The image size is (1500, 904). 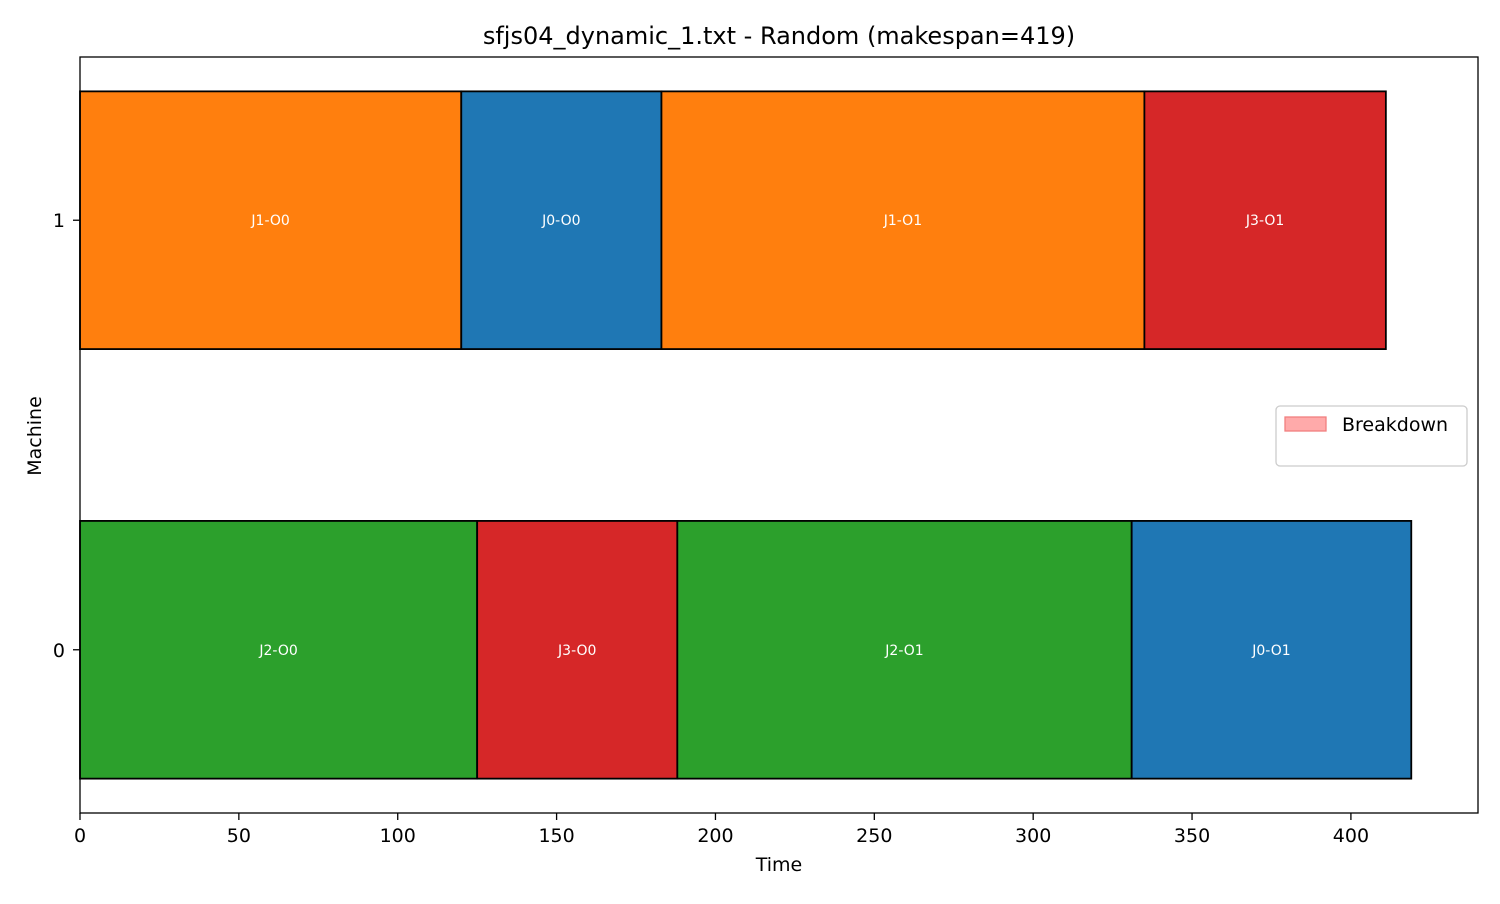 I want to click on gantt-bar-j3-o1, so click(x=1265, y=220).